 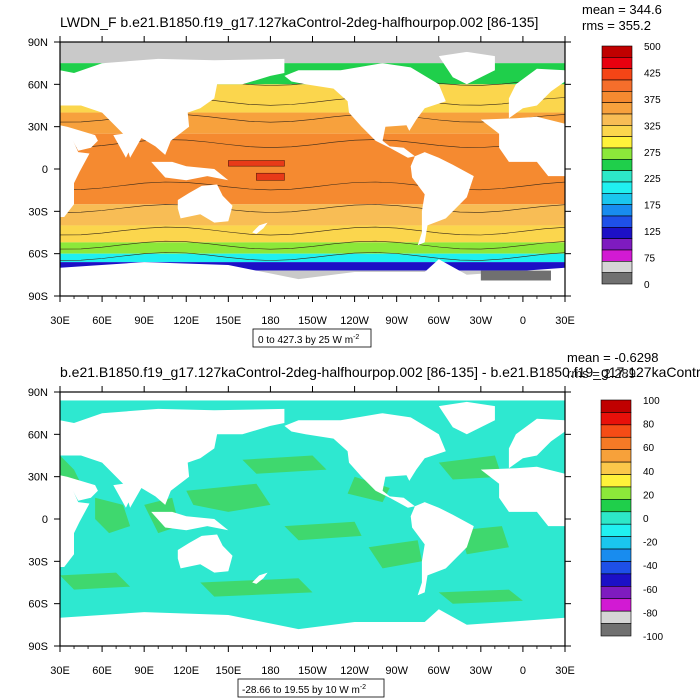 I want to click on contour-info-text: -28.66 to 19.55 by 10 W m, so click(x=301, y=690).